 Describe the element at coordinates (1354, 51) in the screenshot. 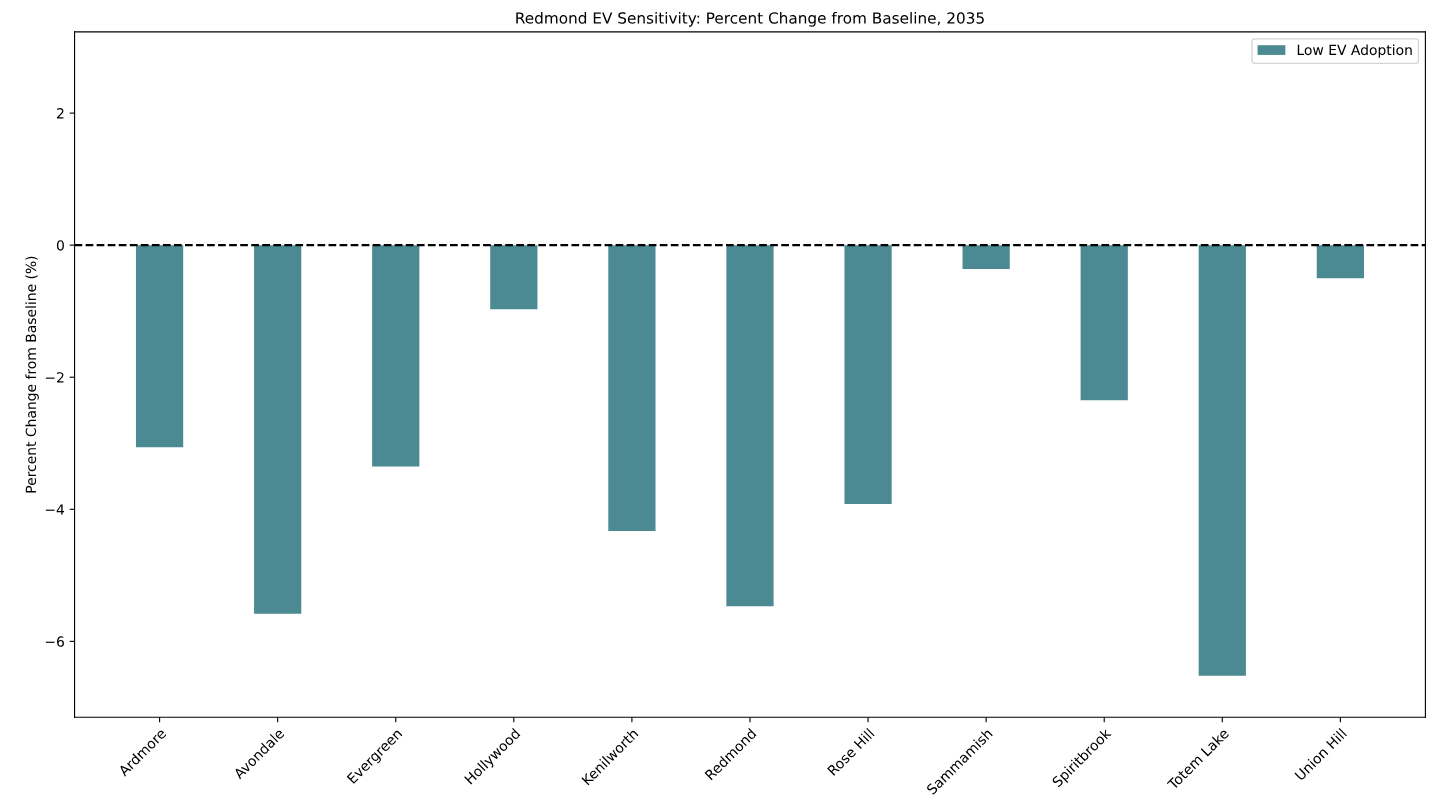

I see `legend-label: Low EV Adoption` at that location.